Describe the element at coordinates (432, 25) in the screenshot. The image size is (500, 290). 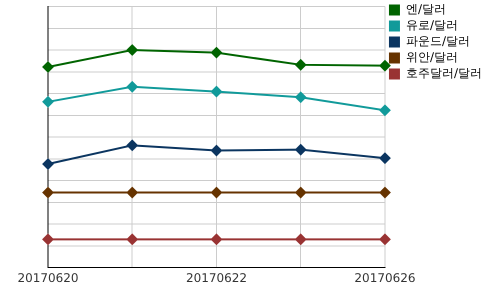
I see `legend-label: 유로/달러` at that location.